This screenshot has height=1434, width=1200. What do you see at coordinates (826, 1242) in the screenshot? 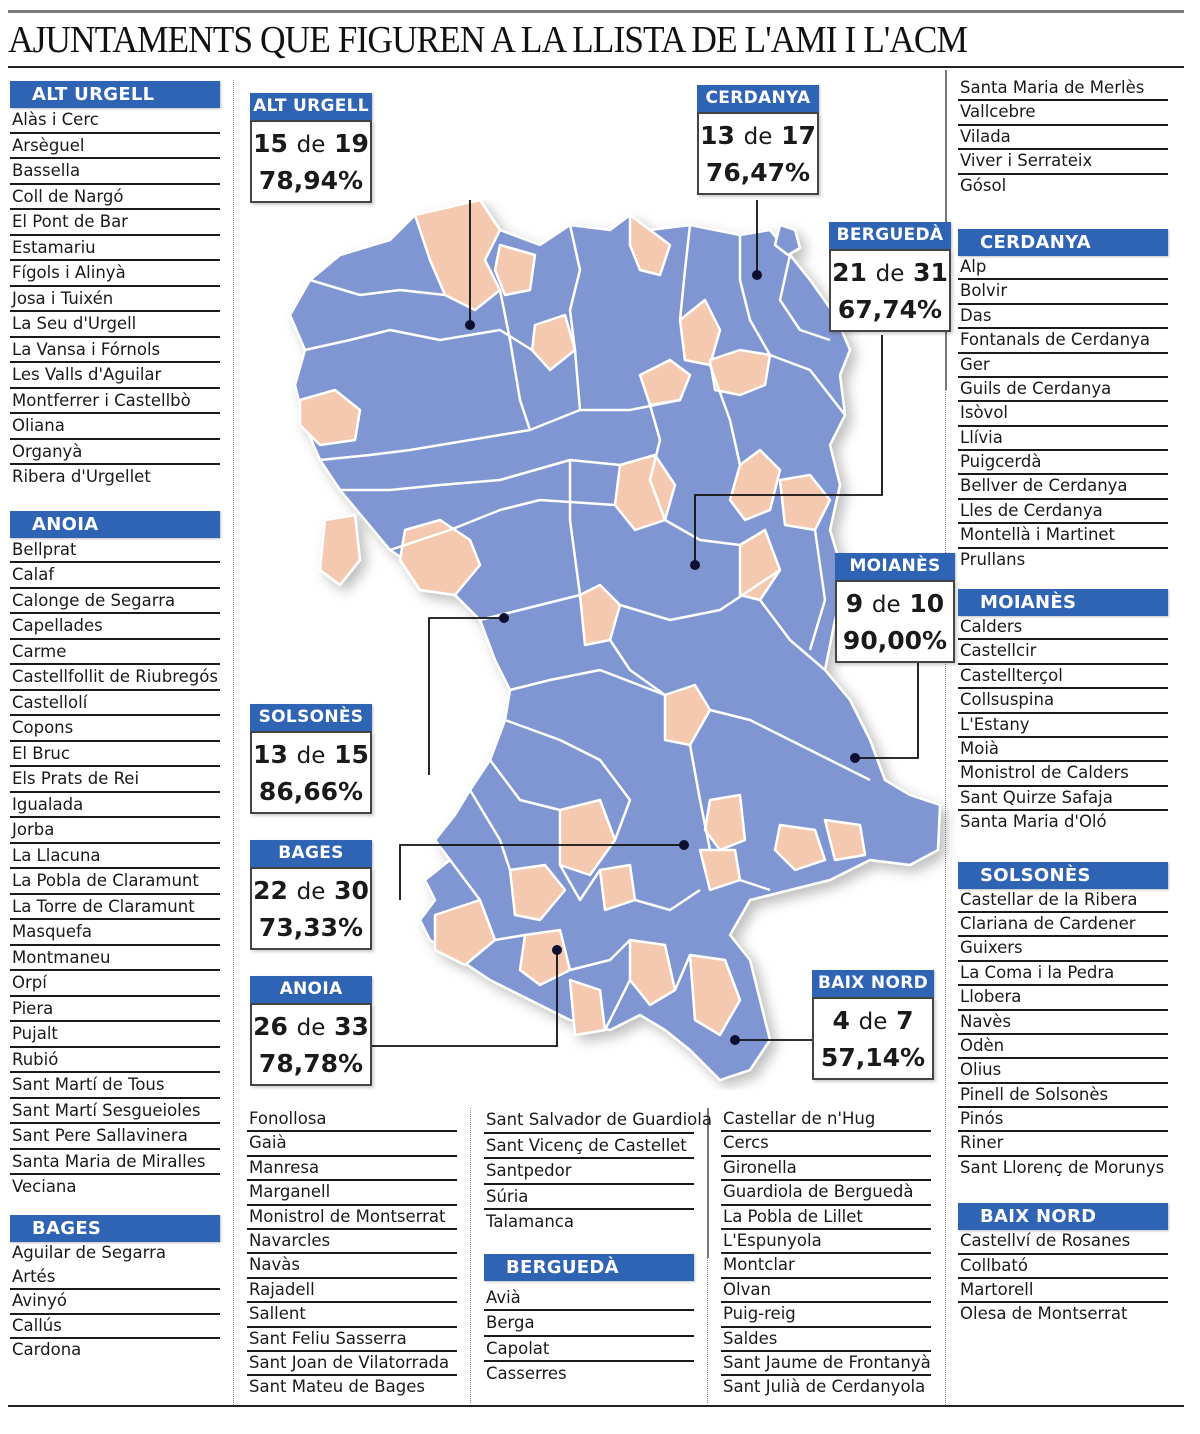
I see `list-item: L'Espunyola` at bounding box center [826, 1242].